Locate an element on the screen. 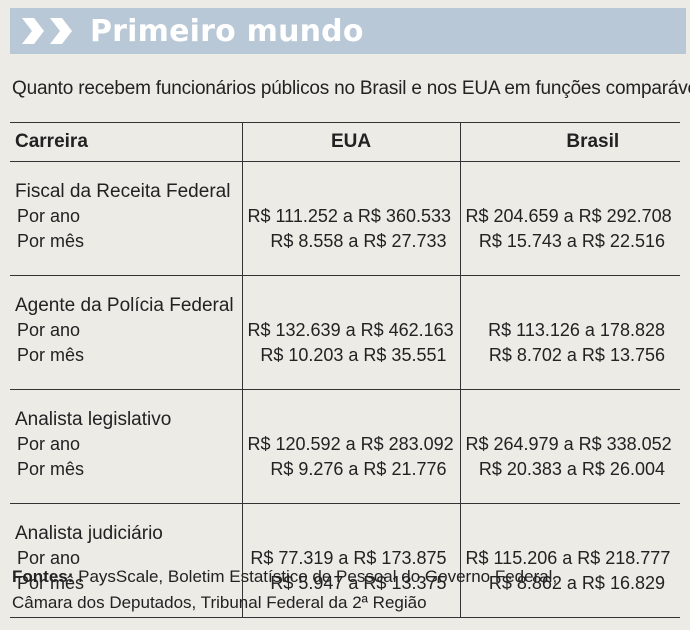 The image size is (690, 630). sources-label: Fontes: is located at coordinates (43, 576).